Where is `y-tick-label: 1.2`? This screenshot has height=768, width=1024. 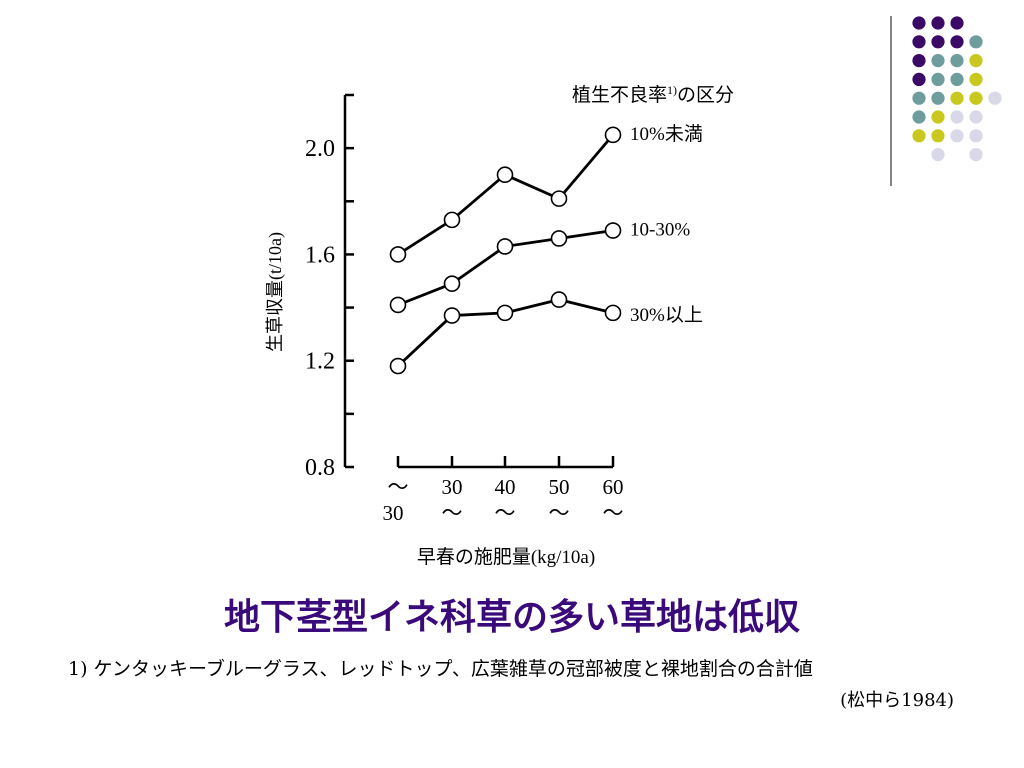
y-tick-label: 1.2 is located at coordinates (320, 362).